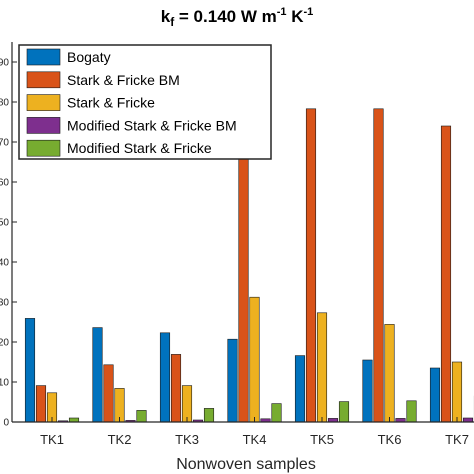 Image resolution: width=474 pixels, height=474 pixels. Describe the element at coordinates (187, 404) in the screenshot. I see `bar-stark-fricke-tk3` at that location.